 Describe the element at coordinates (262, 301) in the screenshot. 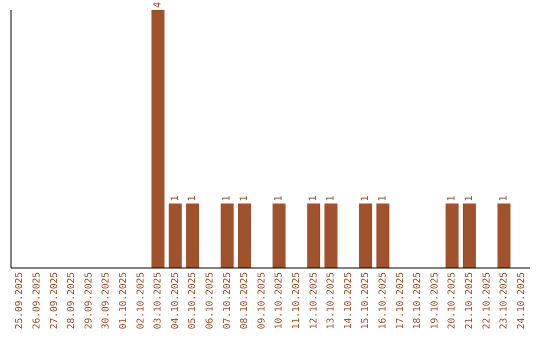

I see `x-tick-label: 09.10.2025` at that location.